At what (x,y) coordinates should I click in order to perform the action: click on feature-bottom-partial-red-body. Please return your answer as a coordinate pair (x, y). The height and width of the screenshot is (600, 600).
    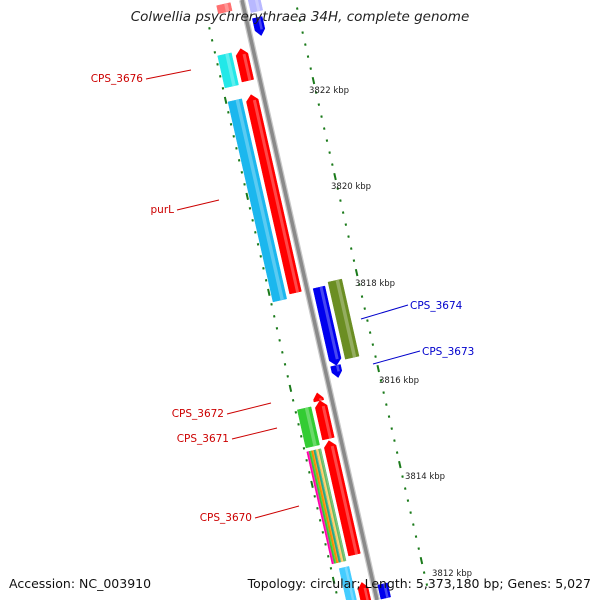
    Looking at the image, I should click on (364, 591).